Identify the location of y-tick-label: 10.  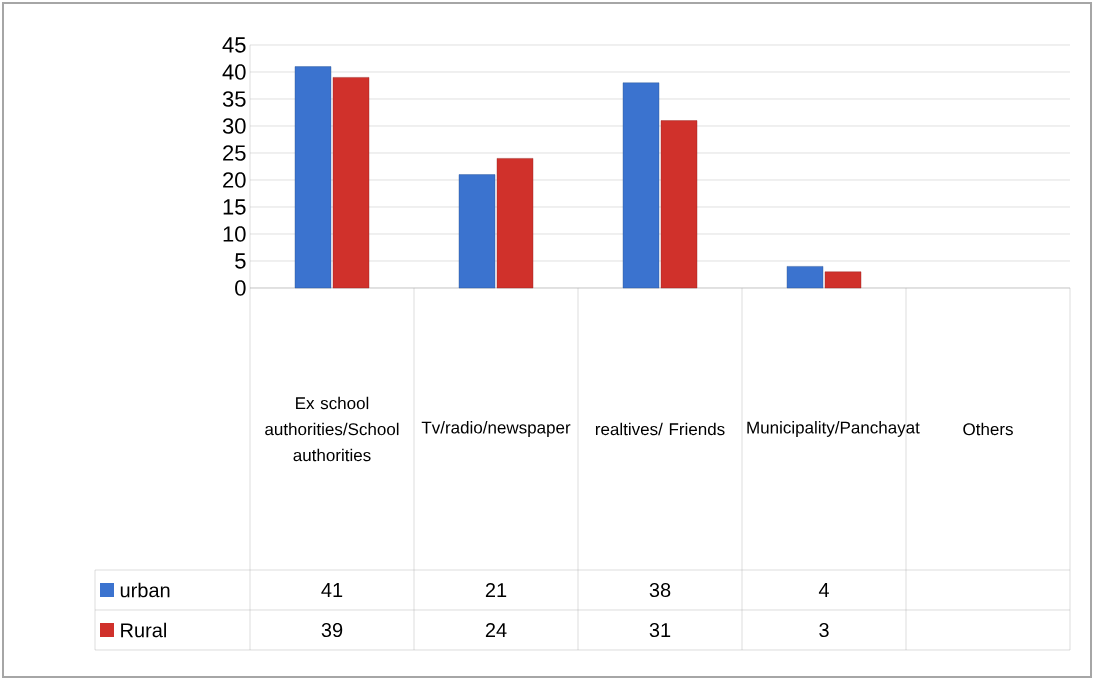
(234, 234).